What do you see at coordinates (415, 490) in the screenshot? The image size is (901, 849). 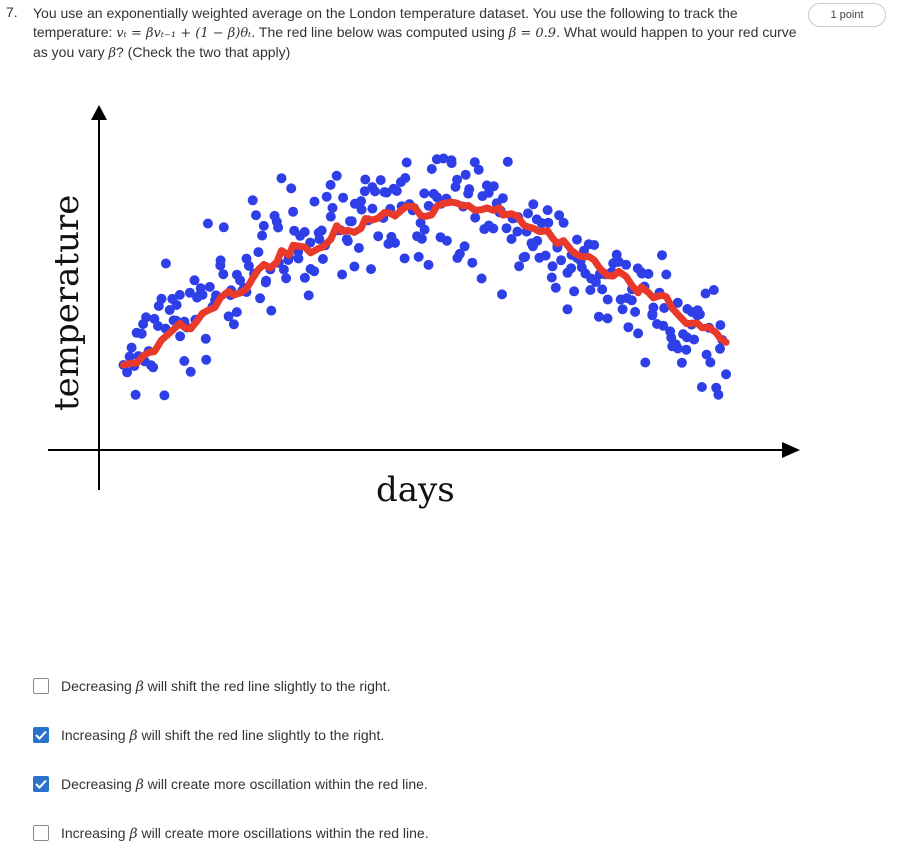 I see `x-axis-label: days` at bounding box center [415, 490].